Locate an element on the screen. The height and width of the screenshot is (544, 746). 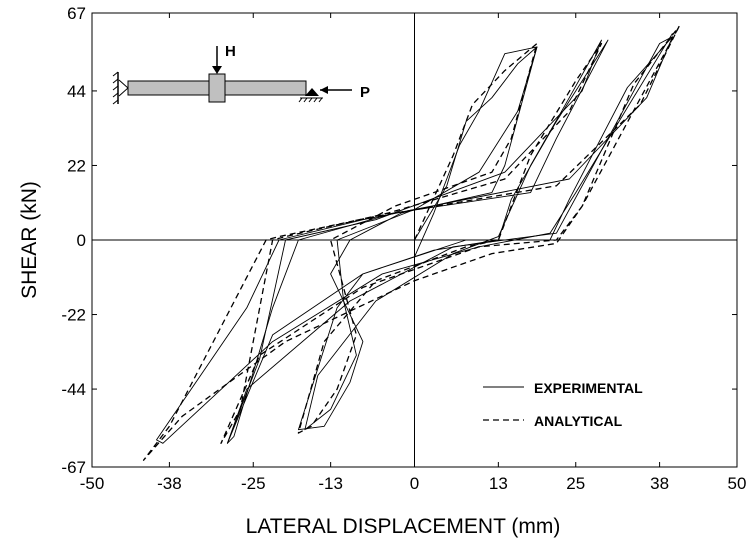
roller-support-icon is located at coordinates (312, 92).